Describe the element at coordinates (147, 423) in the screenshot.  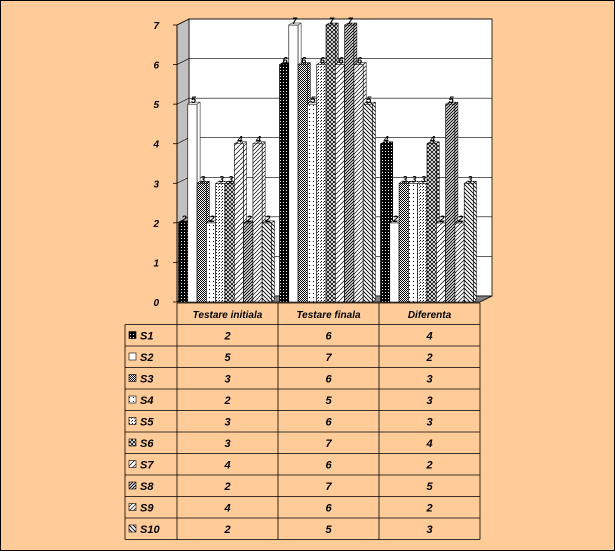
I see `legend-label-S5: S5` at that location.